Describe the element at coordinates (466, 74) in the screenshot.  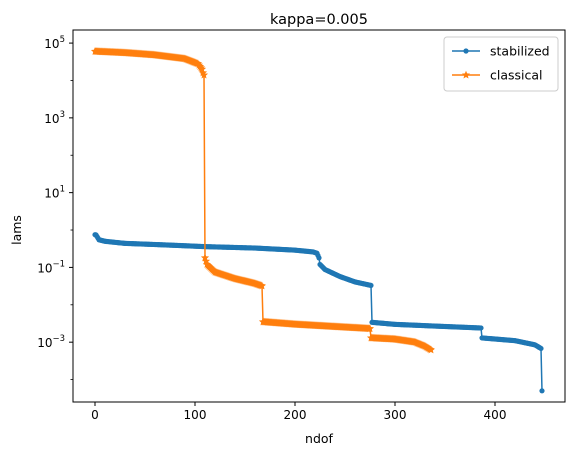
I see `legend-marker-classical` at that location.